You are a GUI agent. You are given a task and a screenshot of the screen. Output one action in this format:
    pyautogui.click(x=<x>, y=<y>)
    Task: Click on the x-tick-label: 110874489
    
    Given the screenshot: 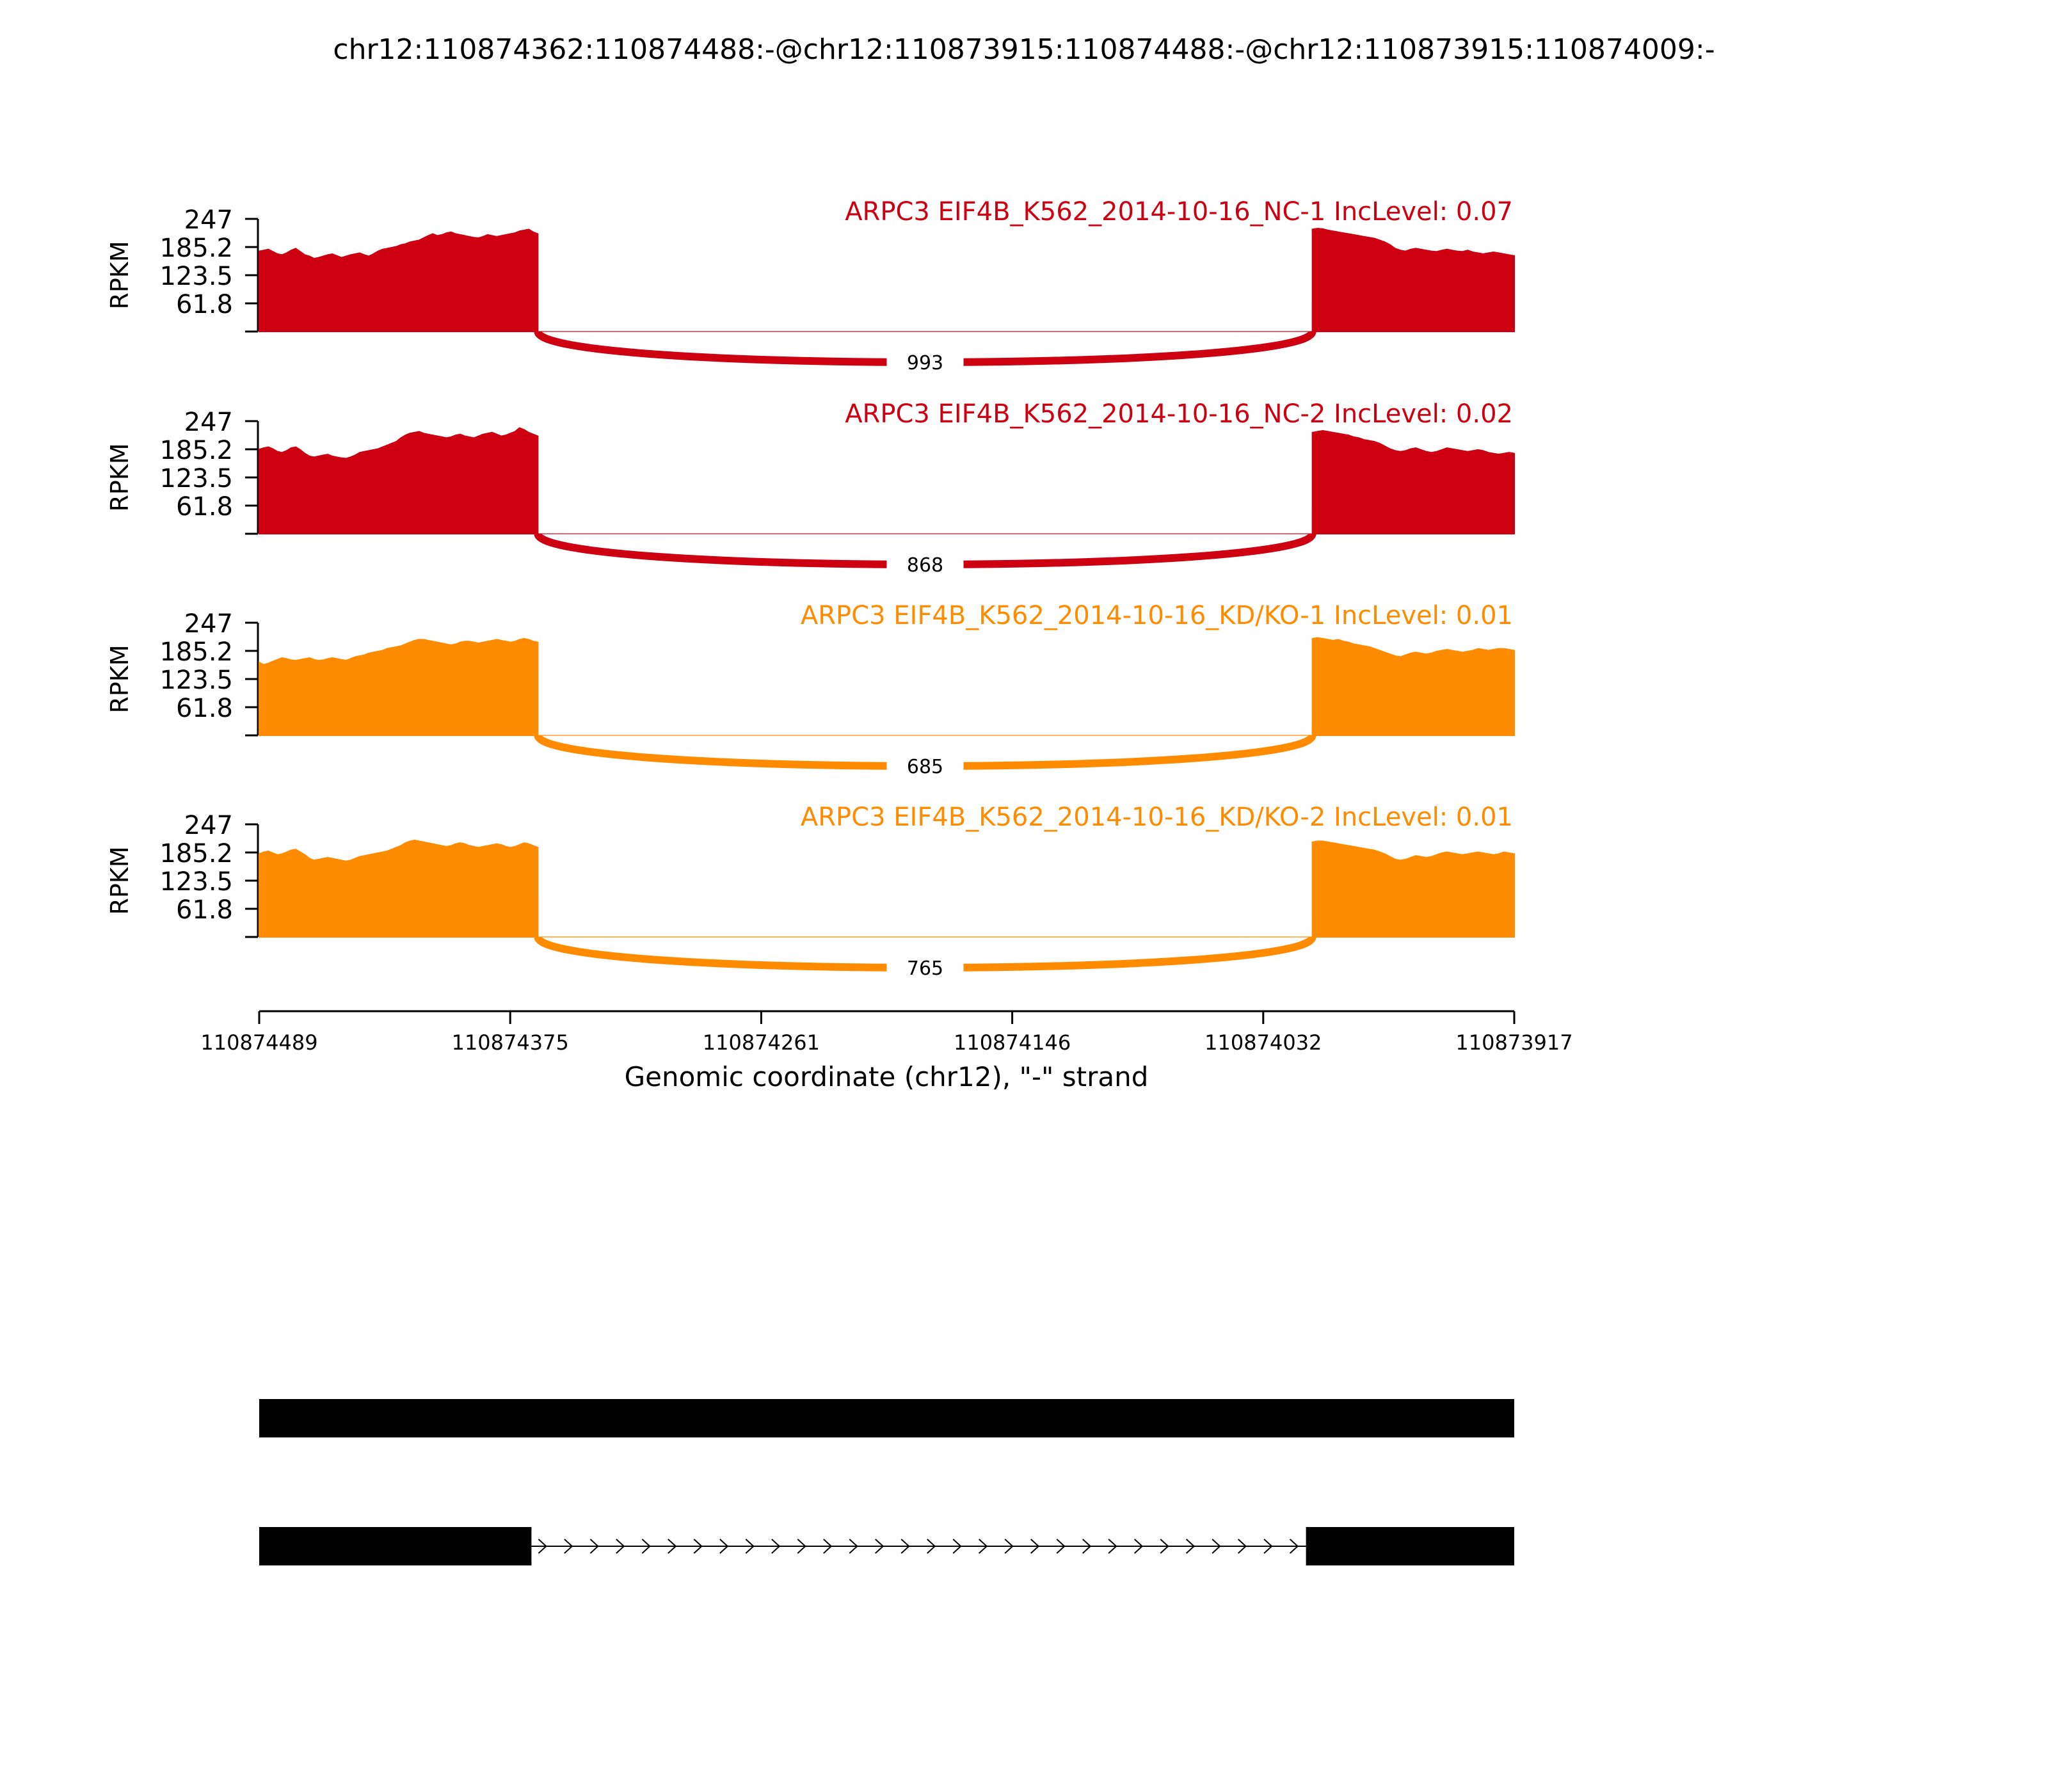 What is the action you would take?
    pyautogui.click(x=258, y=1042)
    